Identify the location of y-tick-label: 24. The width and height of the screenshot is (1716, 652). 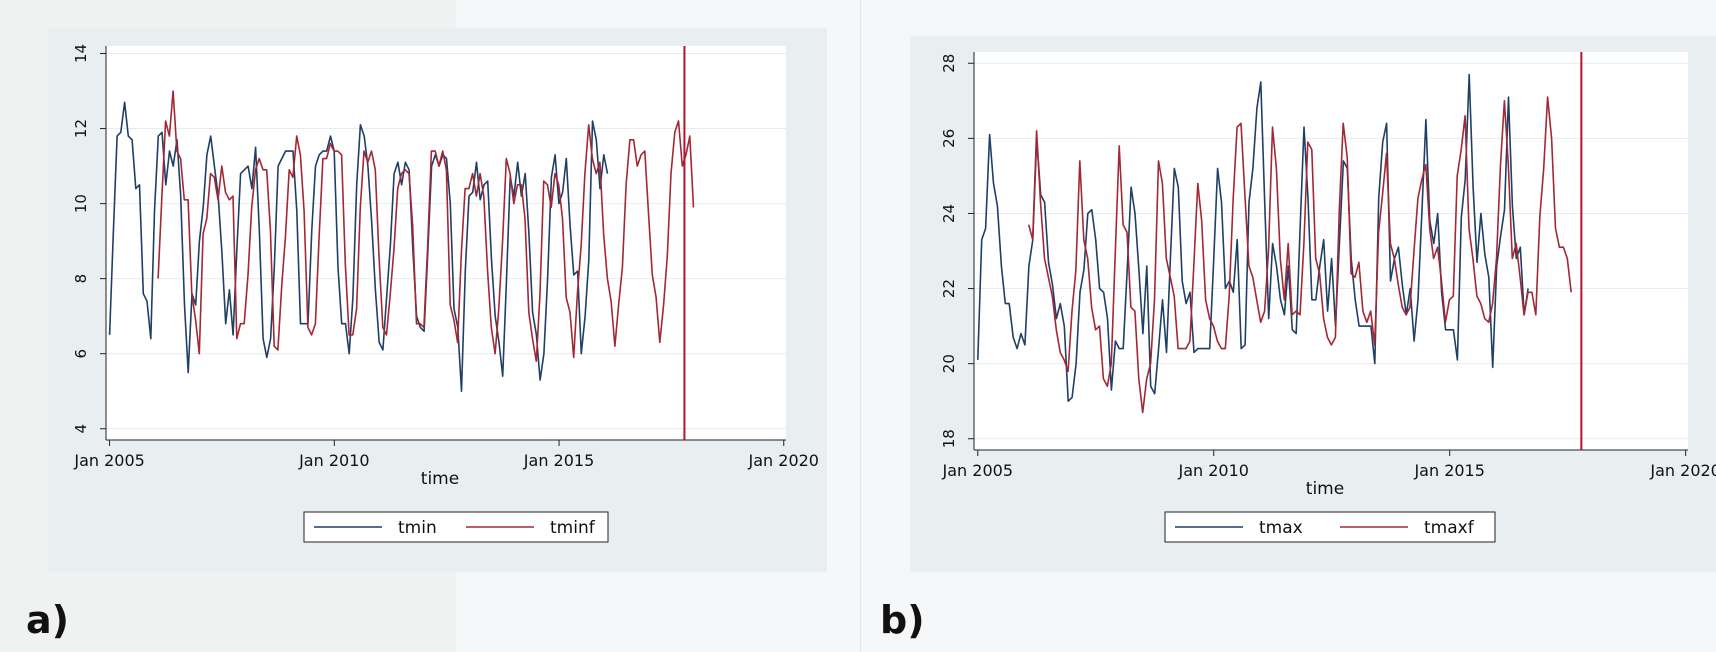
(949, 213).